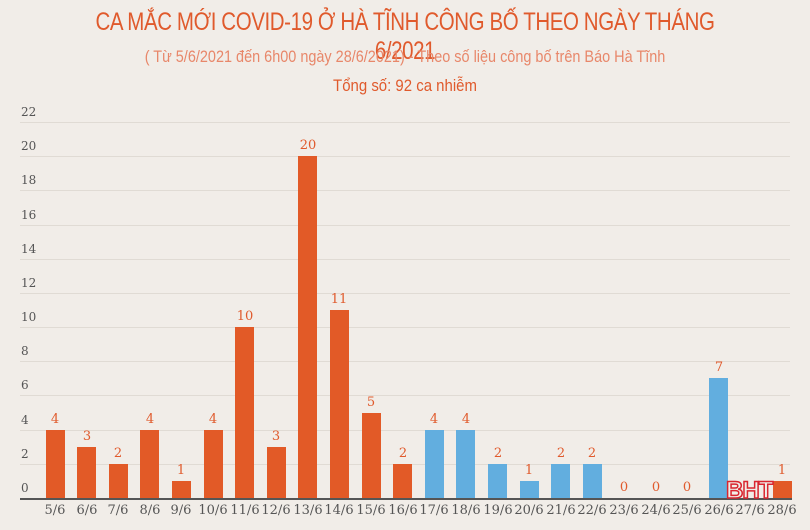 The width and height of the screenshot is (810, 530). Describe the element at coordinates (371, 402) in the screenshot. I see `bar-value-label: 5` at that location.